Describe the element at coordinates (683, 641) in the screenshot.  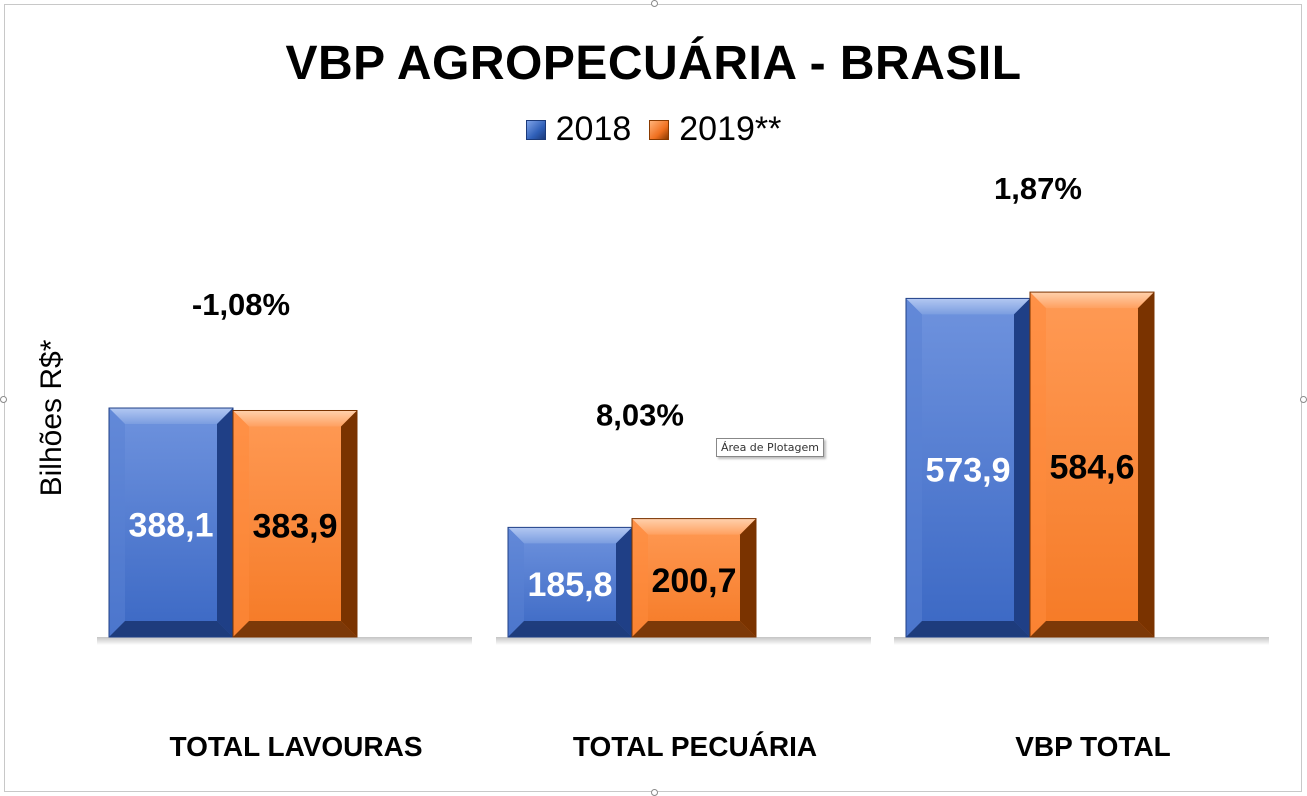
I see `axis-baseline-total-pecu-ria` at that location.